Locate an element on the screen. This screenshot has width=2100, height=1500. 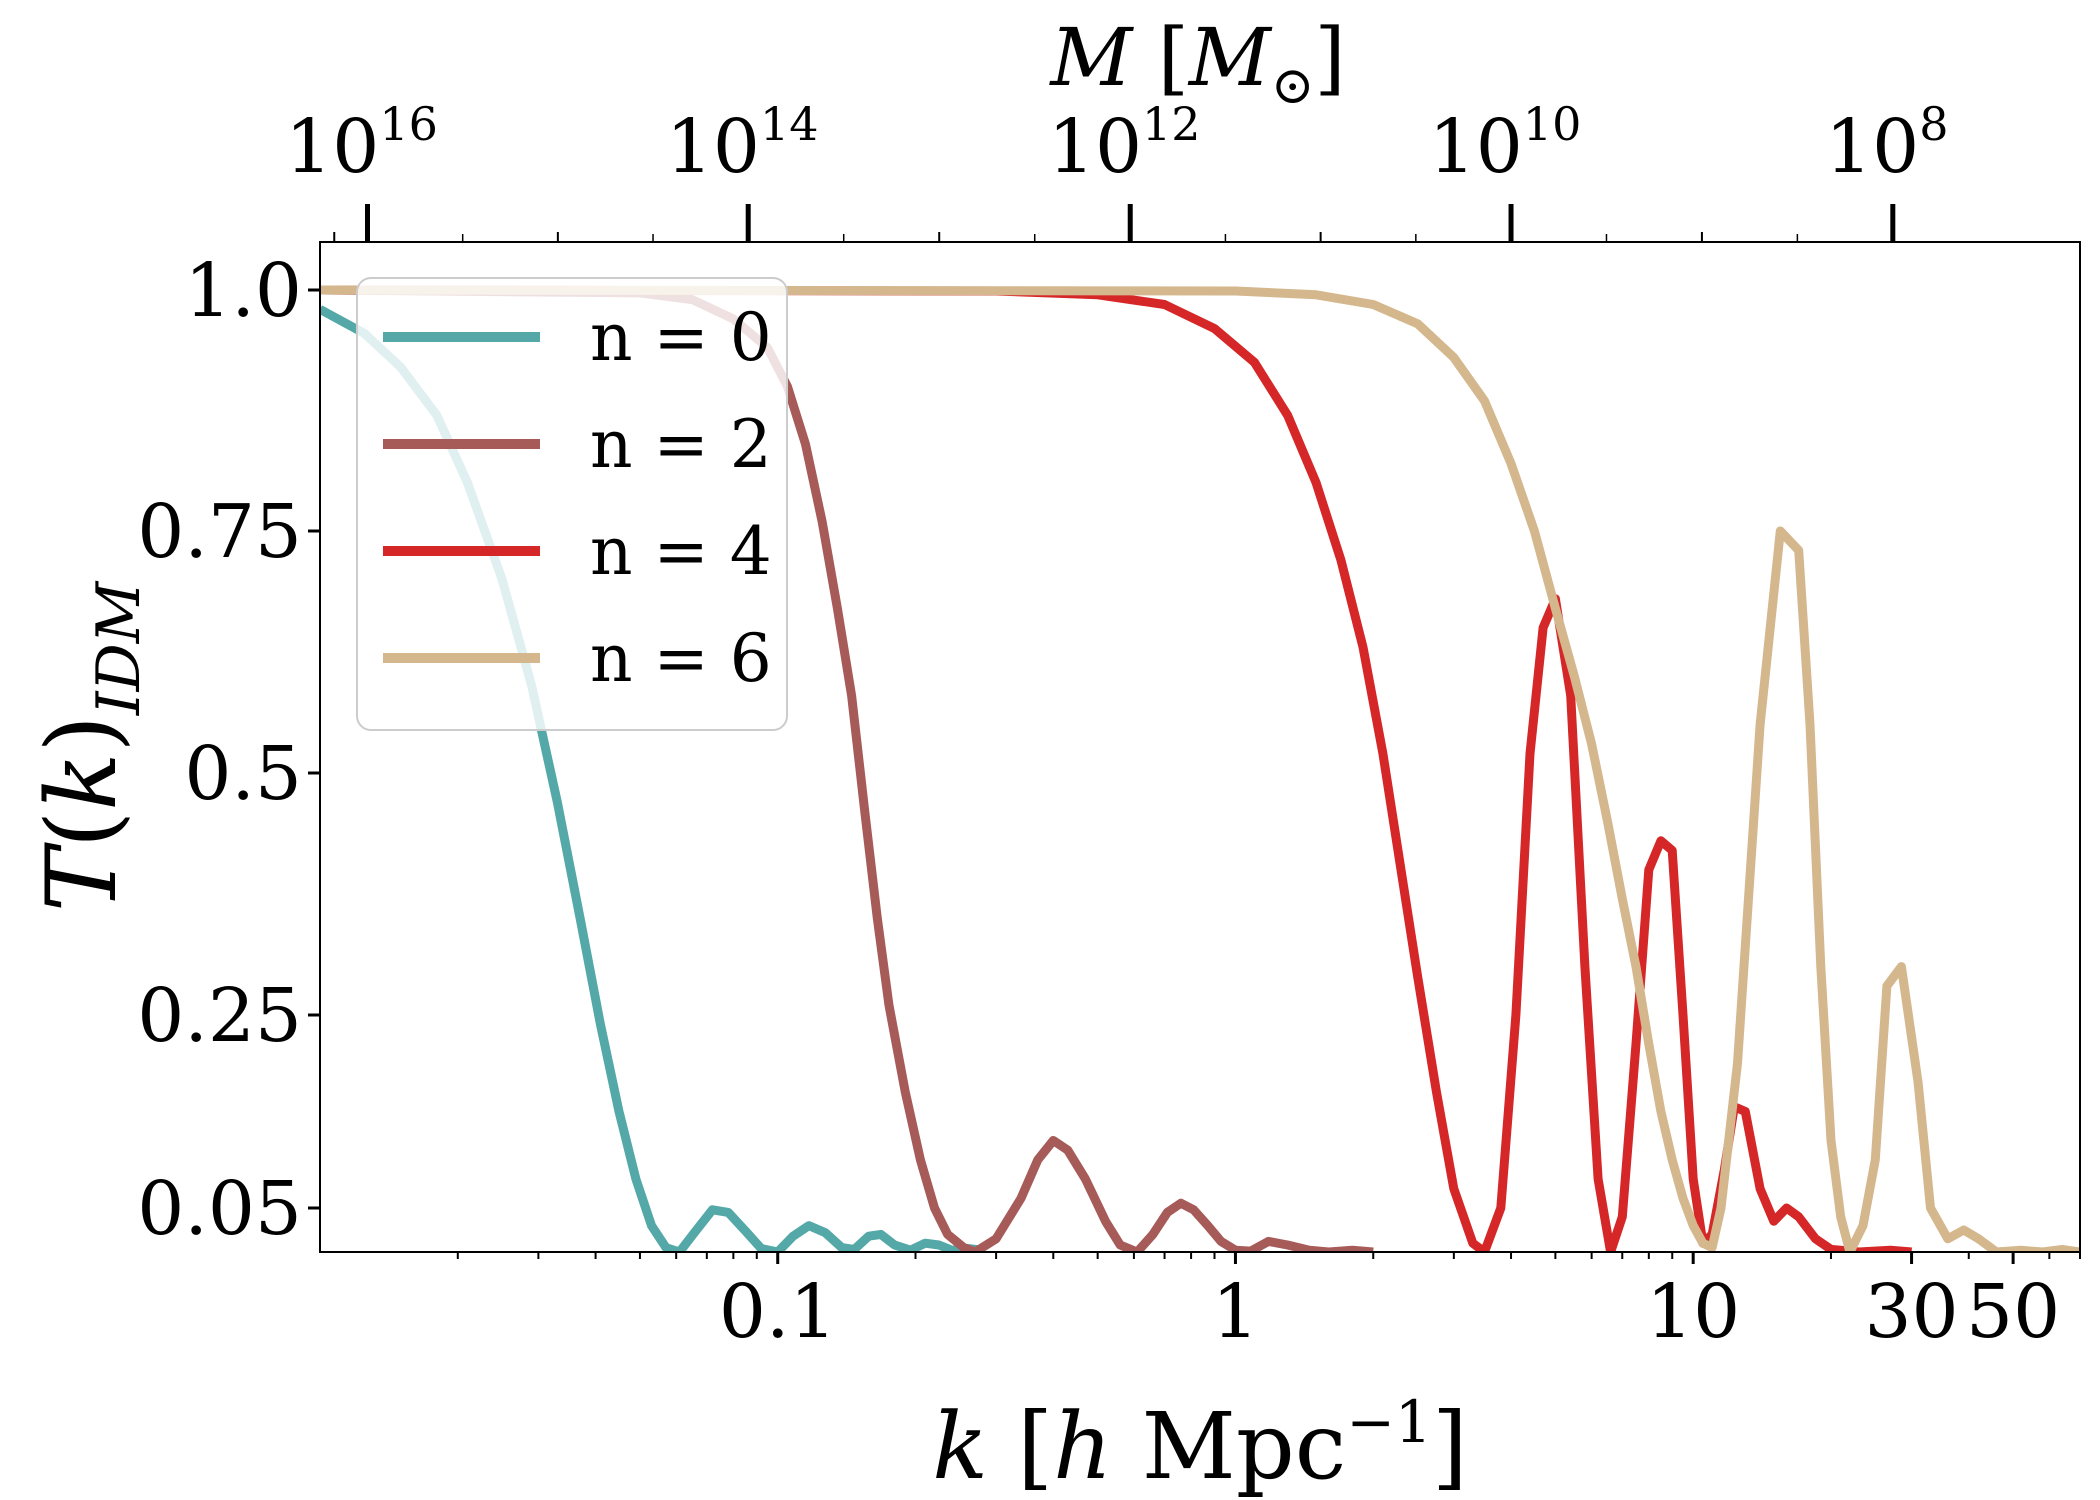
x-tick-label: 10 is located at coordinates (1693, 1312).